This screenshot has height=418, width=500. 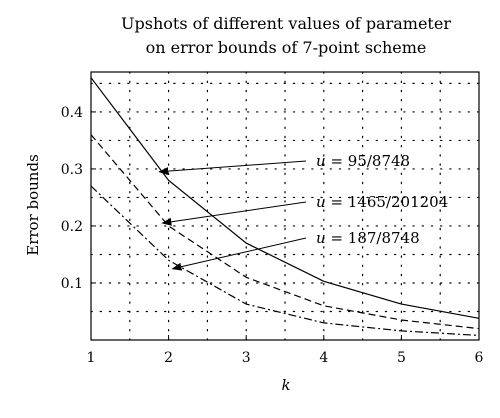 I want to click on x-tick-label: 3, so click(x=246, y=358).